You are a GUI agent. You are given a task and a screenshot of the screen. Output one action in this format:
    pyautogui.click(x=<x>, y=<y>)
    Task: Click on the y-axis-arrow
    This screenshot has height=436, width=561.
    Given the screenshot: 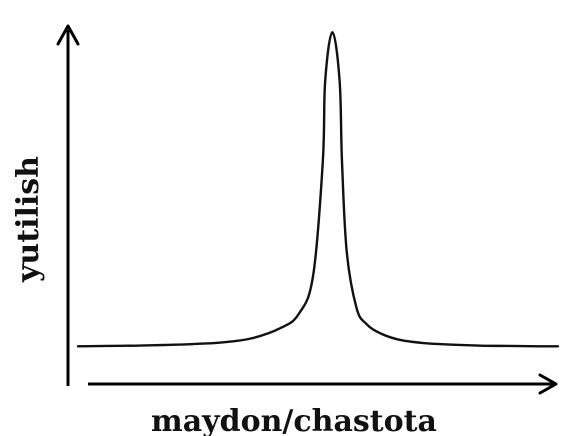 What is the action you would take?
    pyautogui.click(x=68, y=35)
    